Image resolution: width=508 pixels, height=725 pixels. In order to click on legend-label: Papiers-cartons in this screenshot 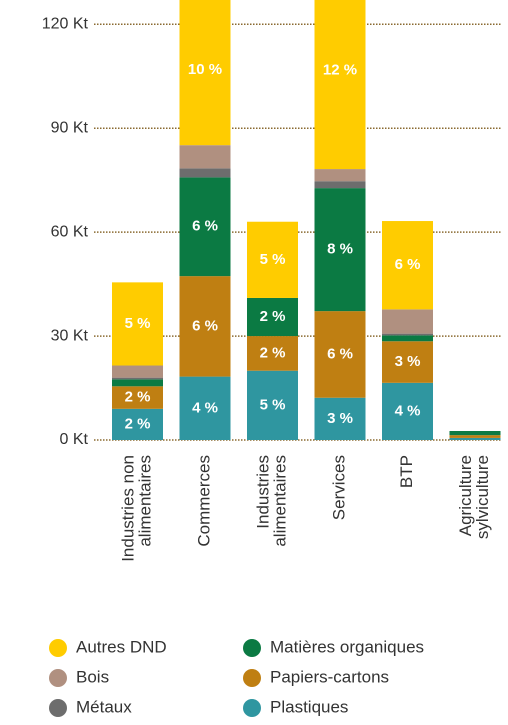, I will do `click(329, 676)`.